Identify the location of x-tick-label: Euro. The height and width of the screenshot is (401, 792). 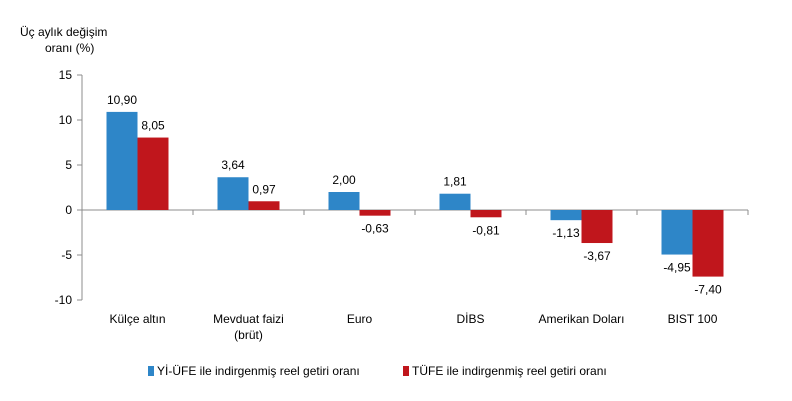
(360, 319).